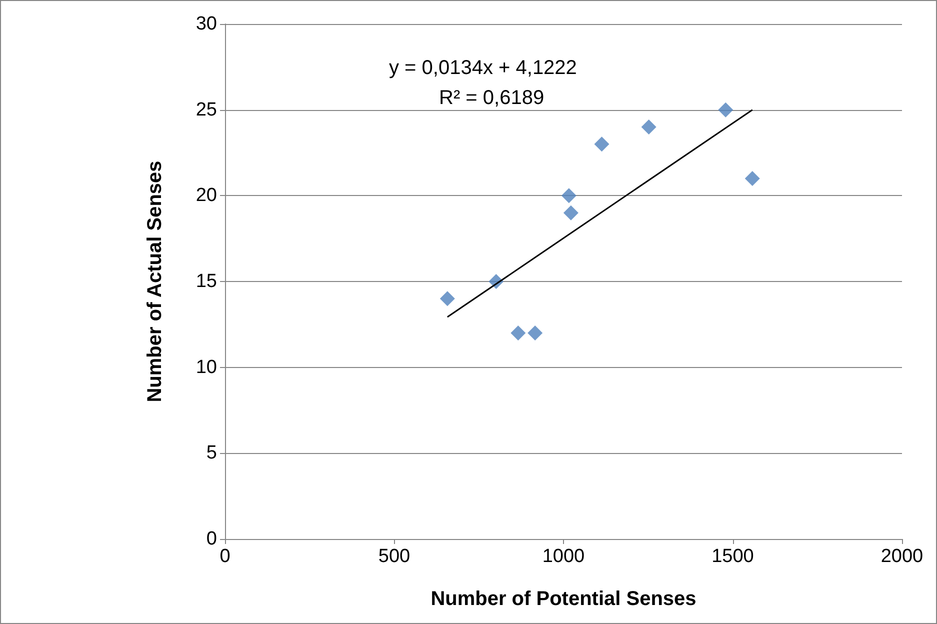 The width and height of the screenshot is (937, 624). I want to click on y-tick-label: 20, so click(206, 195).